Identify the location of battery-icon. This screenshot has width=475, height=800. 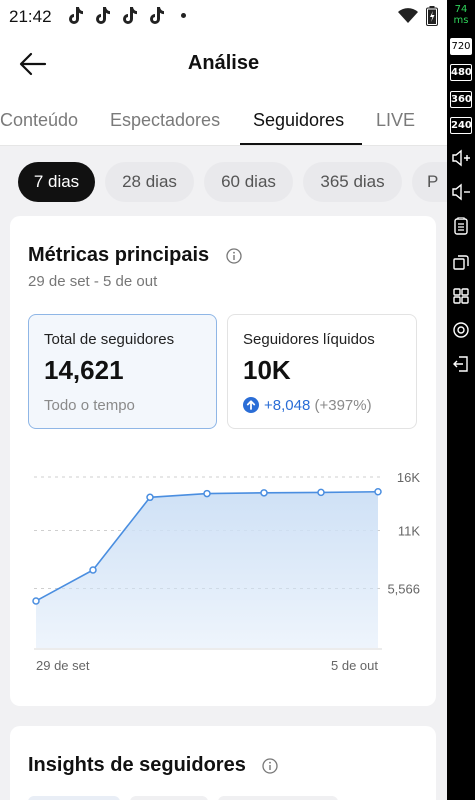
(432, 16).